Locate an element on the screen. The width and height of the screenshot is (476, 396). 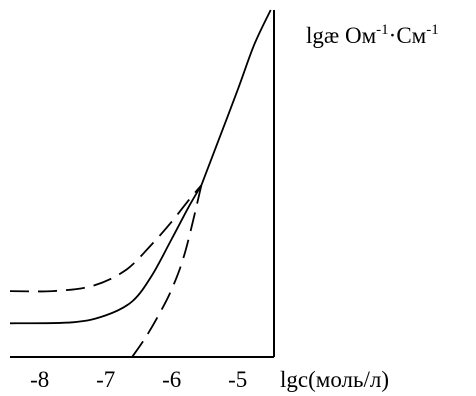
series-line-1-solid is located at coordinates (106, 254).